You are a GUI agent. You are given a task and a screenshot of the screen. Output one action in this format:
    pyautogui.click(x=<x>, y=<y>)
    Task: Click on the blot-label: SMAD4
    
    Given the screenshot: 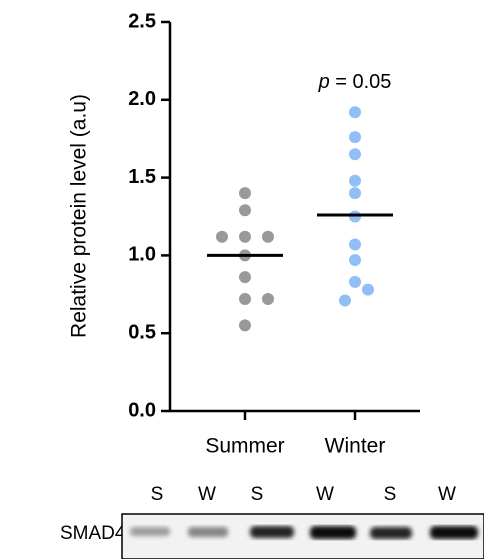 What is the action you would take?
    pyautogui.click(x=93, y=533)
    